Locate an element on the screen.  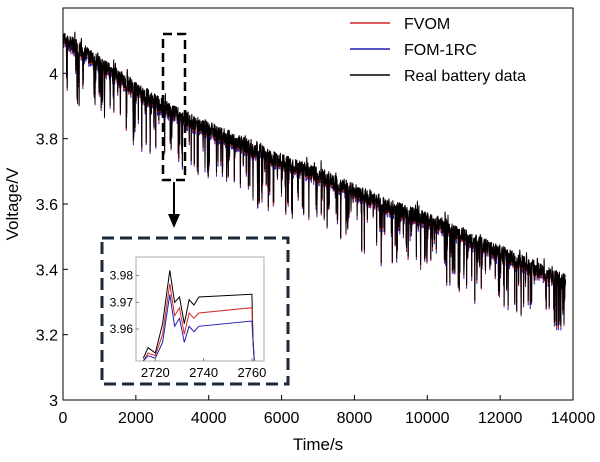
y-tick-label: 3.2 is located at coordinates (47, 336).